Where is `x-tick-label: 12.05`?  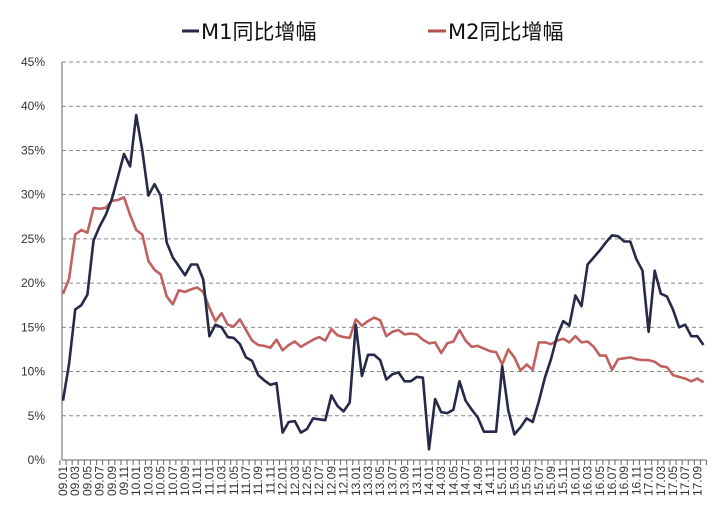 x-tick-label: 12.05 is located at coordinates (307, 481).